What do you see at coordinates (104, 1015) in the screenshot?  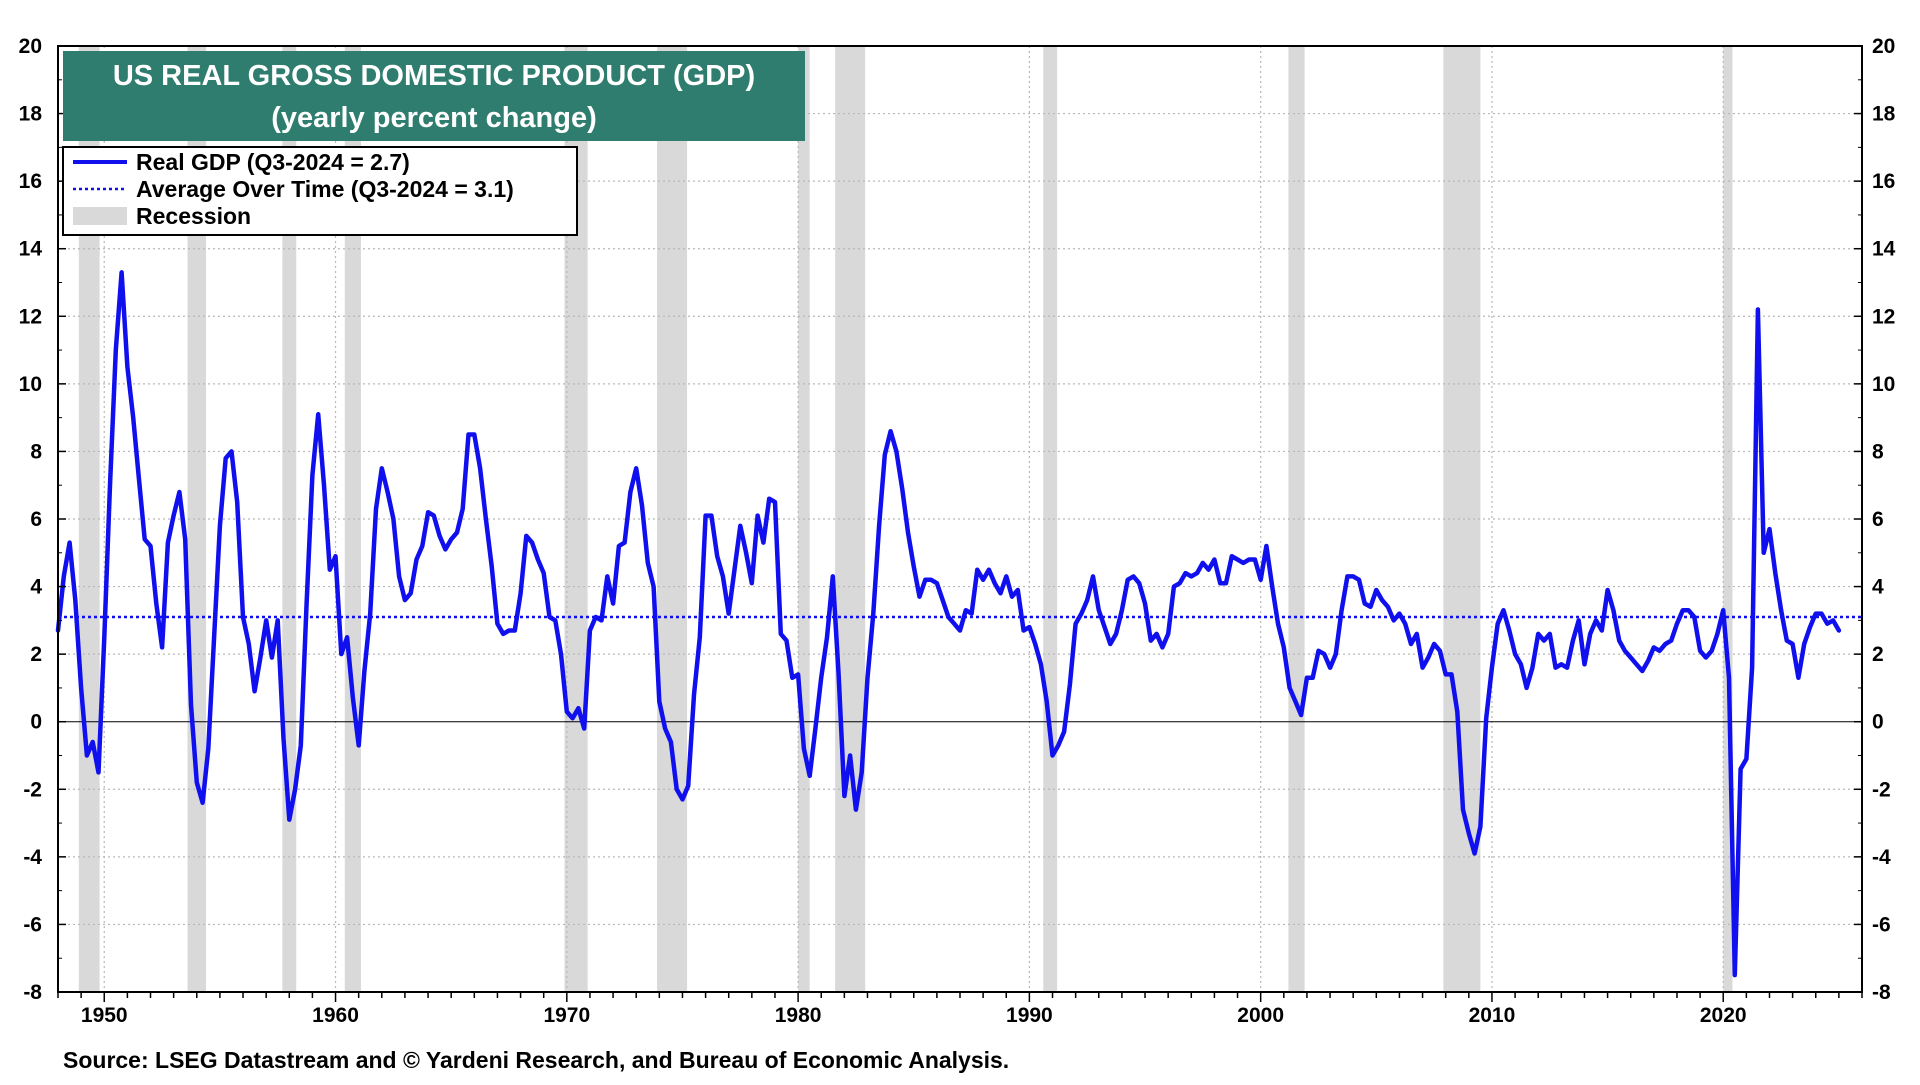 I see `x-tick-label: 1950` at bounding box center [104, 1015].